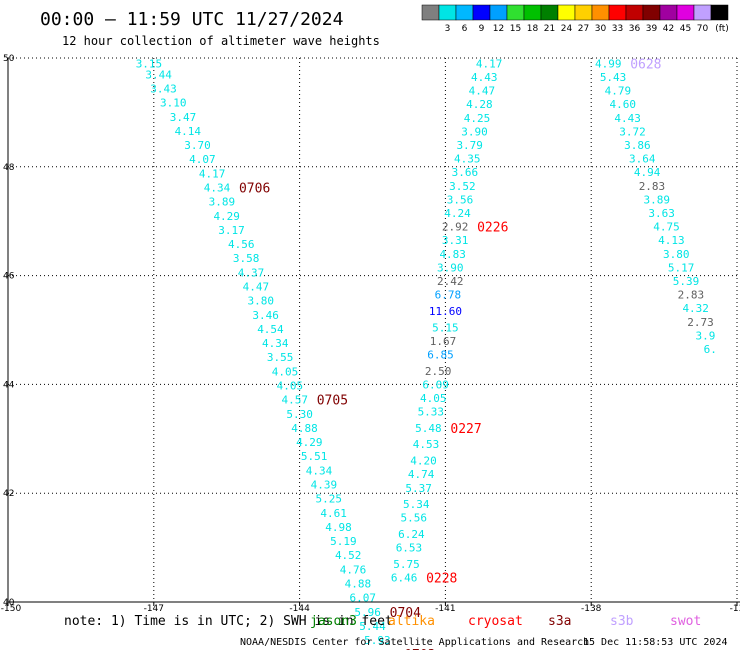 This screenshot has height=650, width=740. I want to click on x-tick-label: -147, so click(154, 609).